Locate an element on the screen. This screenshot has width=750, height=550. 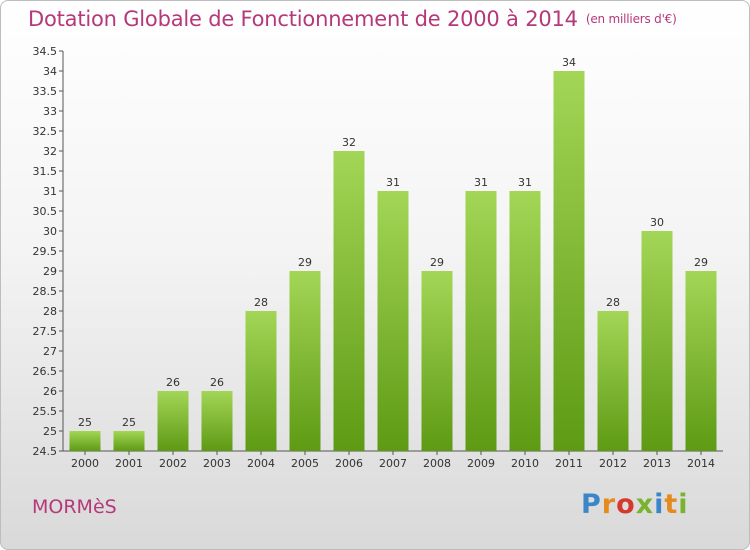
x-tick-label: 2003 is located at coordinates (217, 463).